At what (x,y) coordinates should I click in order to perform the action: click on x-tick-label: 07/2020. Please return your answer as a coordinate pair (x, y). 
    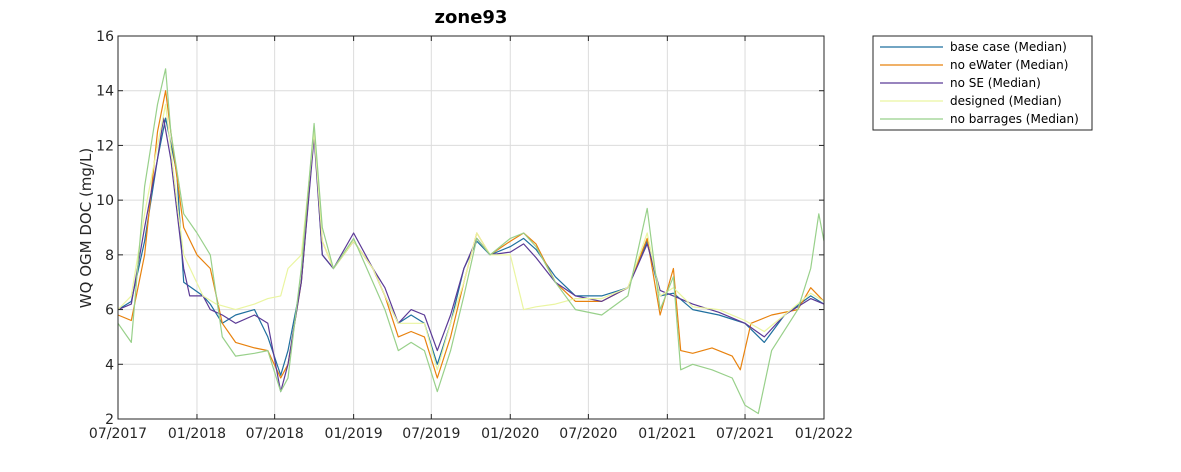
    Looking at the image, I should click on (588, 434).